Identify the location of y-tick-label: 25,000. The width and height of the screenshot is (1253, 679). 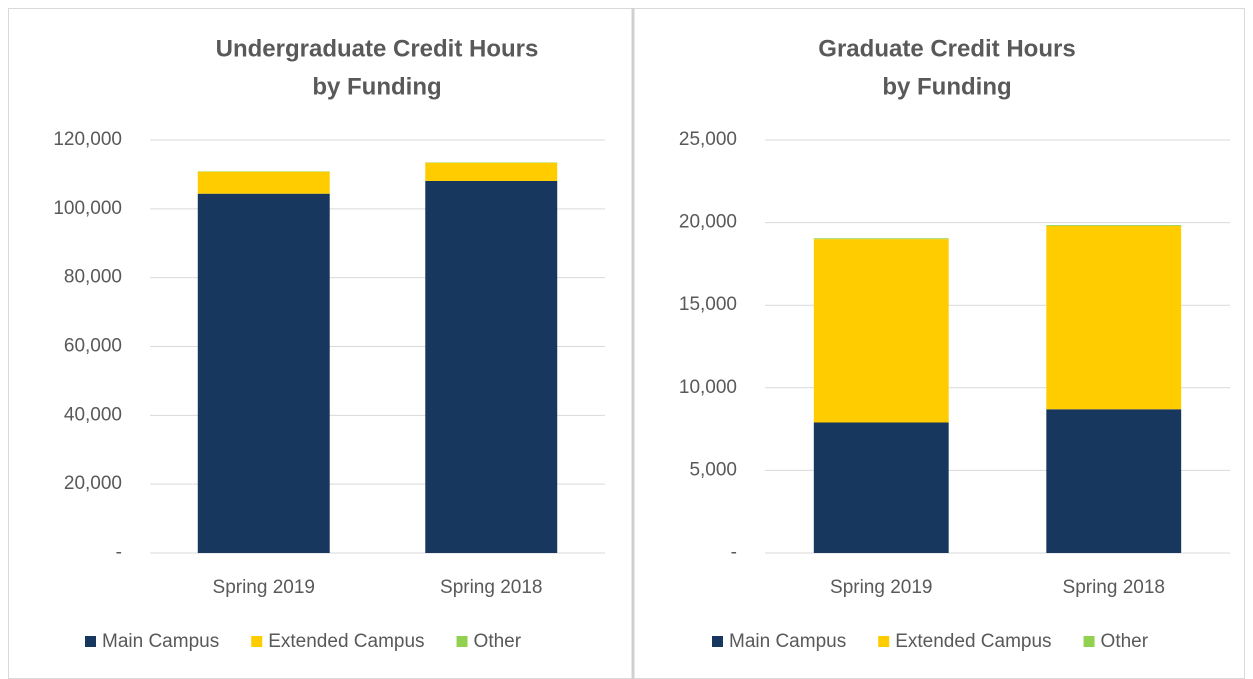
(708, 139).